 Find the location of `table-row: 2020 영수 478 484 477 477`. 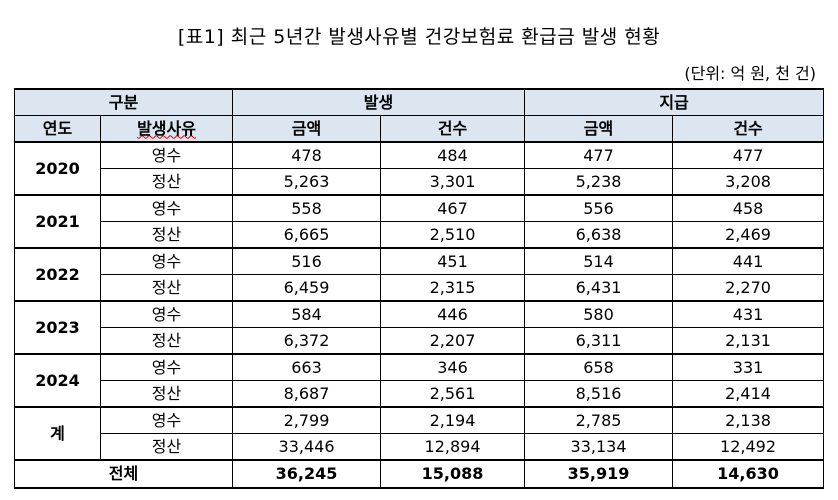

table-row: 2020 영수 478 484 477 477 is located at coordinates (419, 168).